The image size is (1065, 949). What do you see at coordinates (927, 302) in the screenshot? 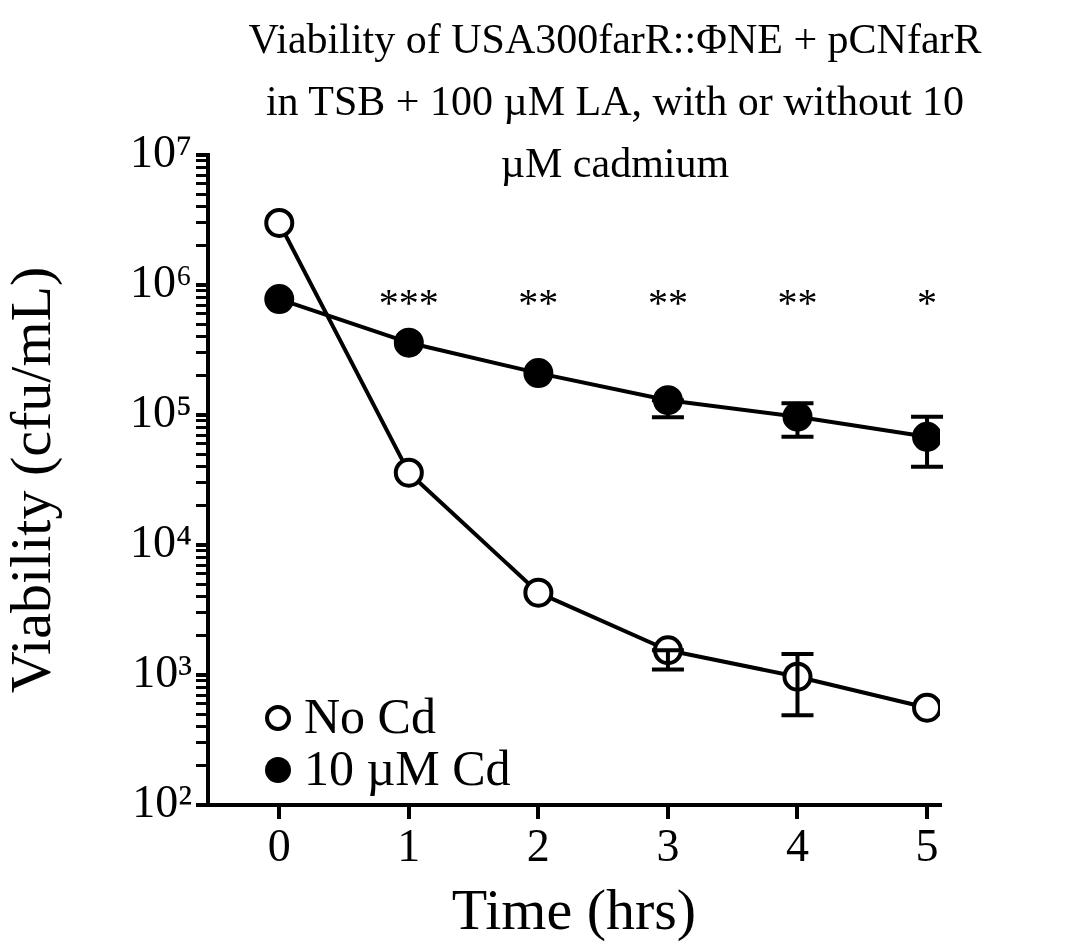
I see `annotation: *` at bounding box center [927, 302].